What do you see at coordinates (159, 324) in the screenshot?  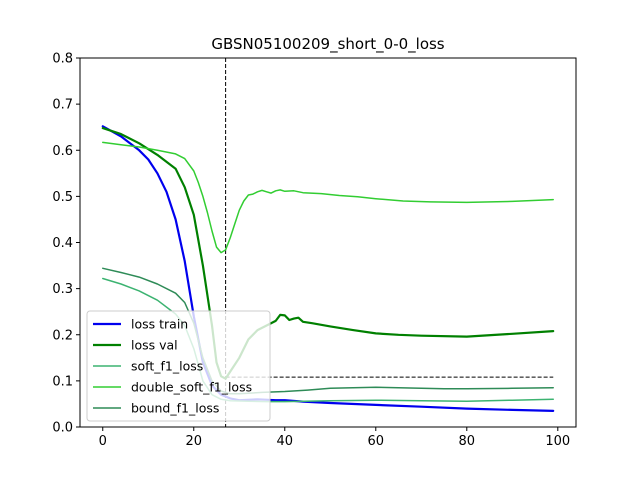 I see `legend-label: loss train` at bounding box center [159, 324].